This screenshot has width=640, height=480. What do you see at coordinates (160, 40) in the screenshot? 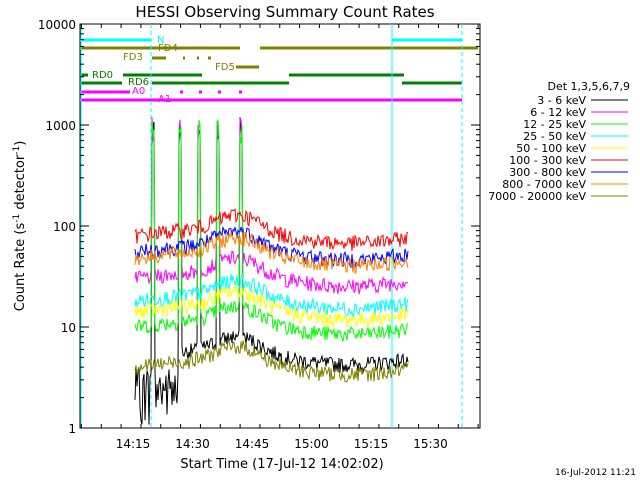
I see `flag-label: N` at bounding box center [160, 40].